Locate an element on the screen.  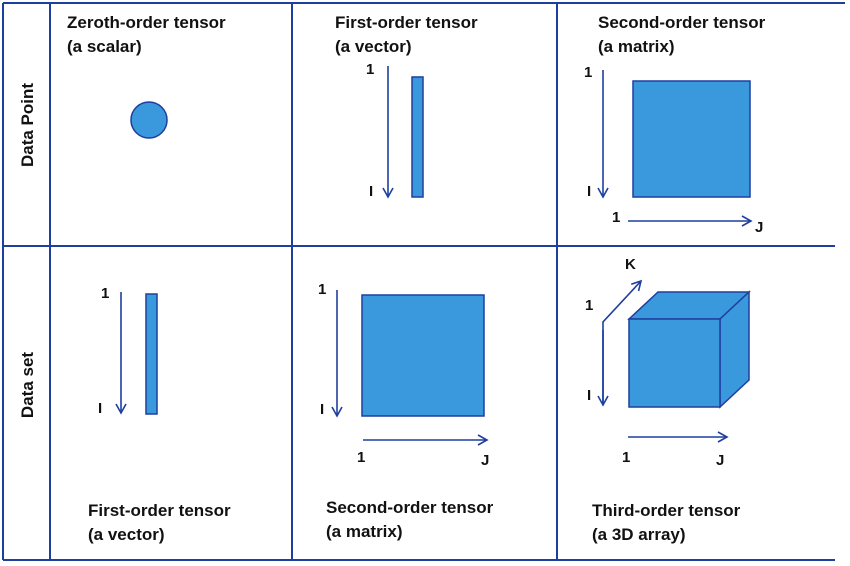
array3d-i-start: 1 is located at coordinates (589, 305).